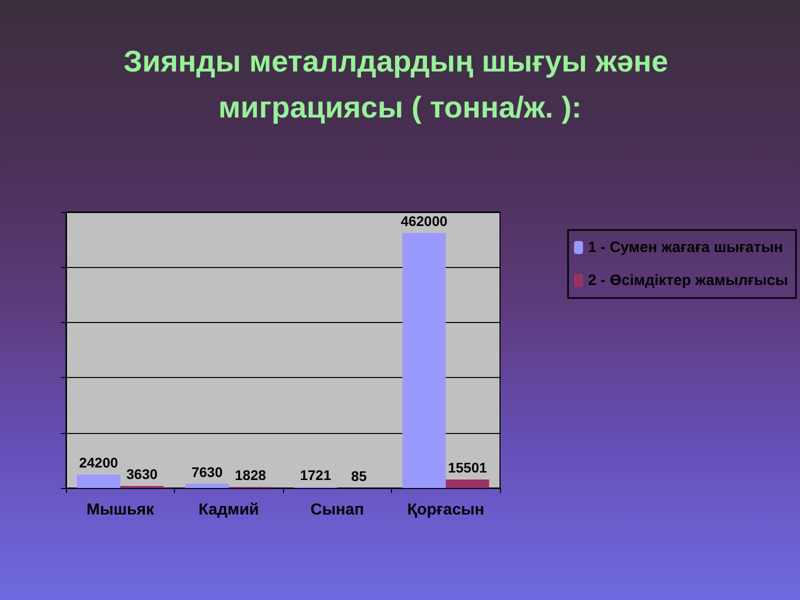  I want to click on legend-label: 2 - Өсімдіктер жамылғысы, so click(688, 280).